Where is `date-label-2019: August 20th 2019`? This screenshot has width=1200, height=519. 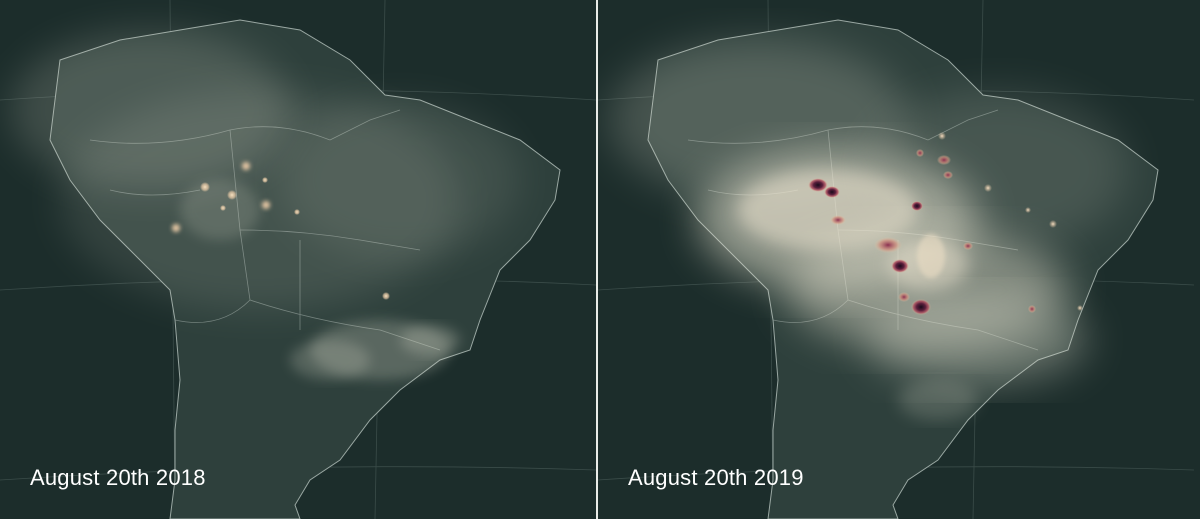 date-label-2019: August 20th 2019 is located at coordinates (716, 477).